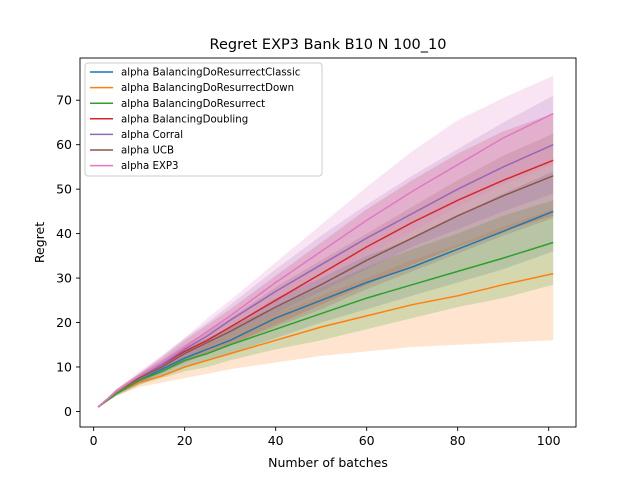 The height and width of the screenshot is (480, 640). Describe the element at coordinates (193, 104) in the screenshot. I see `legend-label: alpha BalancingDoResurrect` at that location.